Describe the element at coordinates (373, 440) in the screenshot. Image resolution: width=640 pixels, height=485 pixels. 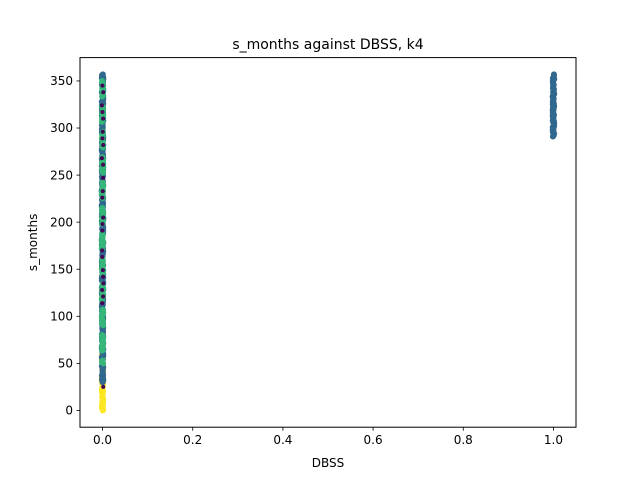
I see `x-tick-label: 0.6` at that location.